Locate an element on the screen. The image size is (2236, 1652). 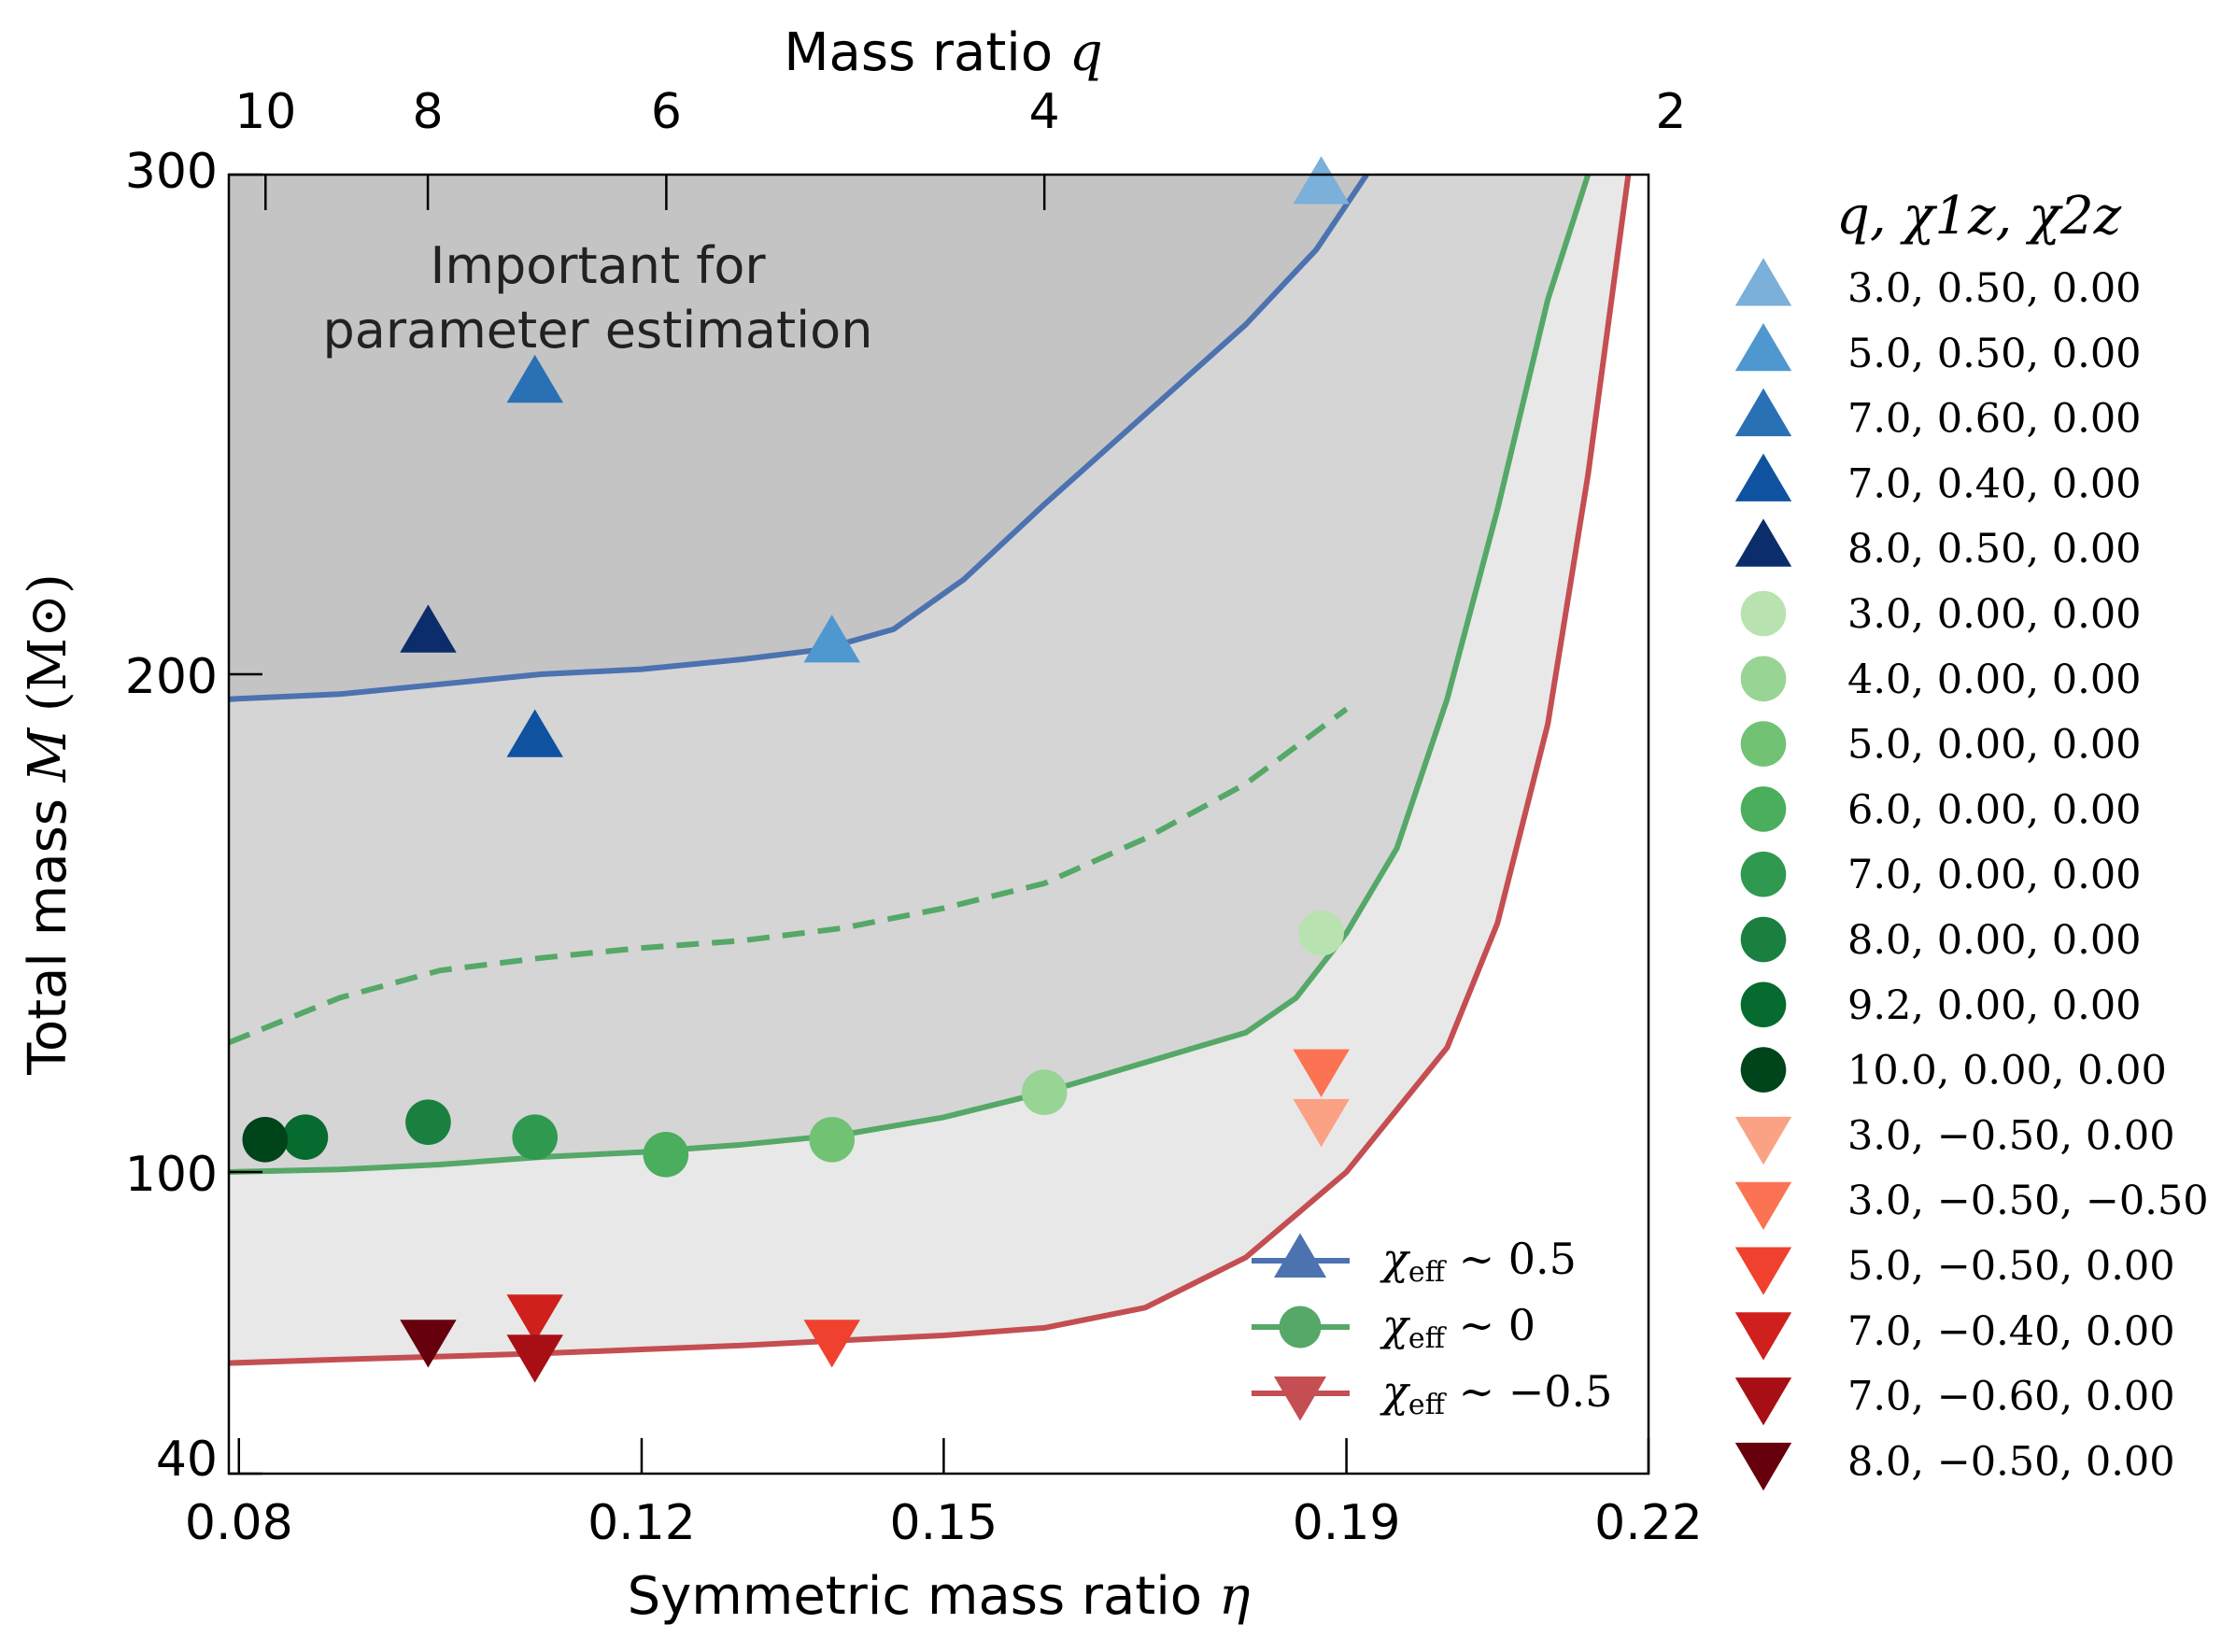
y-tick-label: 40 is located at coordinates (187, 1460).